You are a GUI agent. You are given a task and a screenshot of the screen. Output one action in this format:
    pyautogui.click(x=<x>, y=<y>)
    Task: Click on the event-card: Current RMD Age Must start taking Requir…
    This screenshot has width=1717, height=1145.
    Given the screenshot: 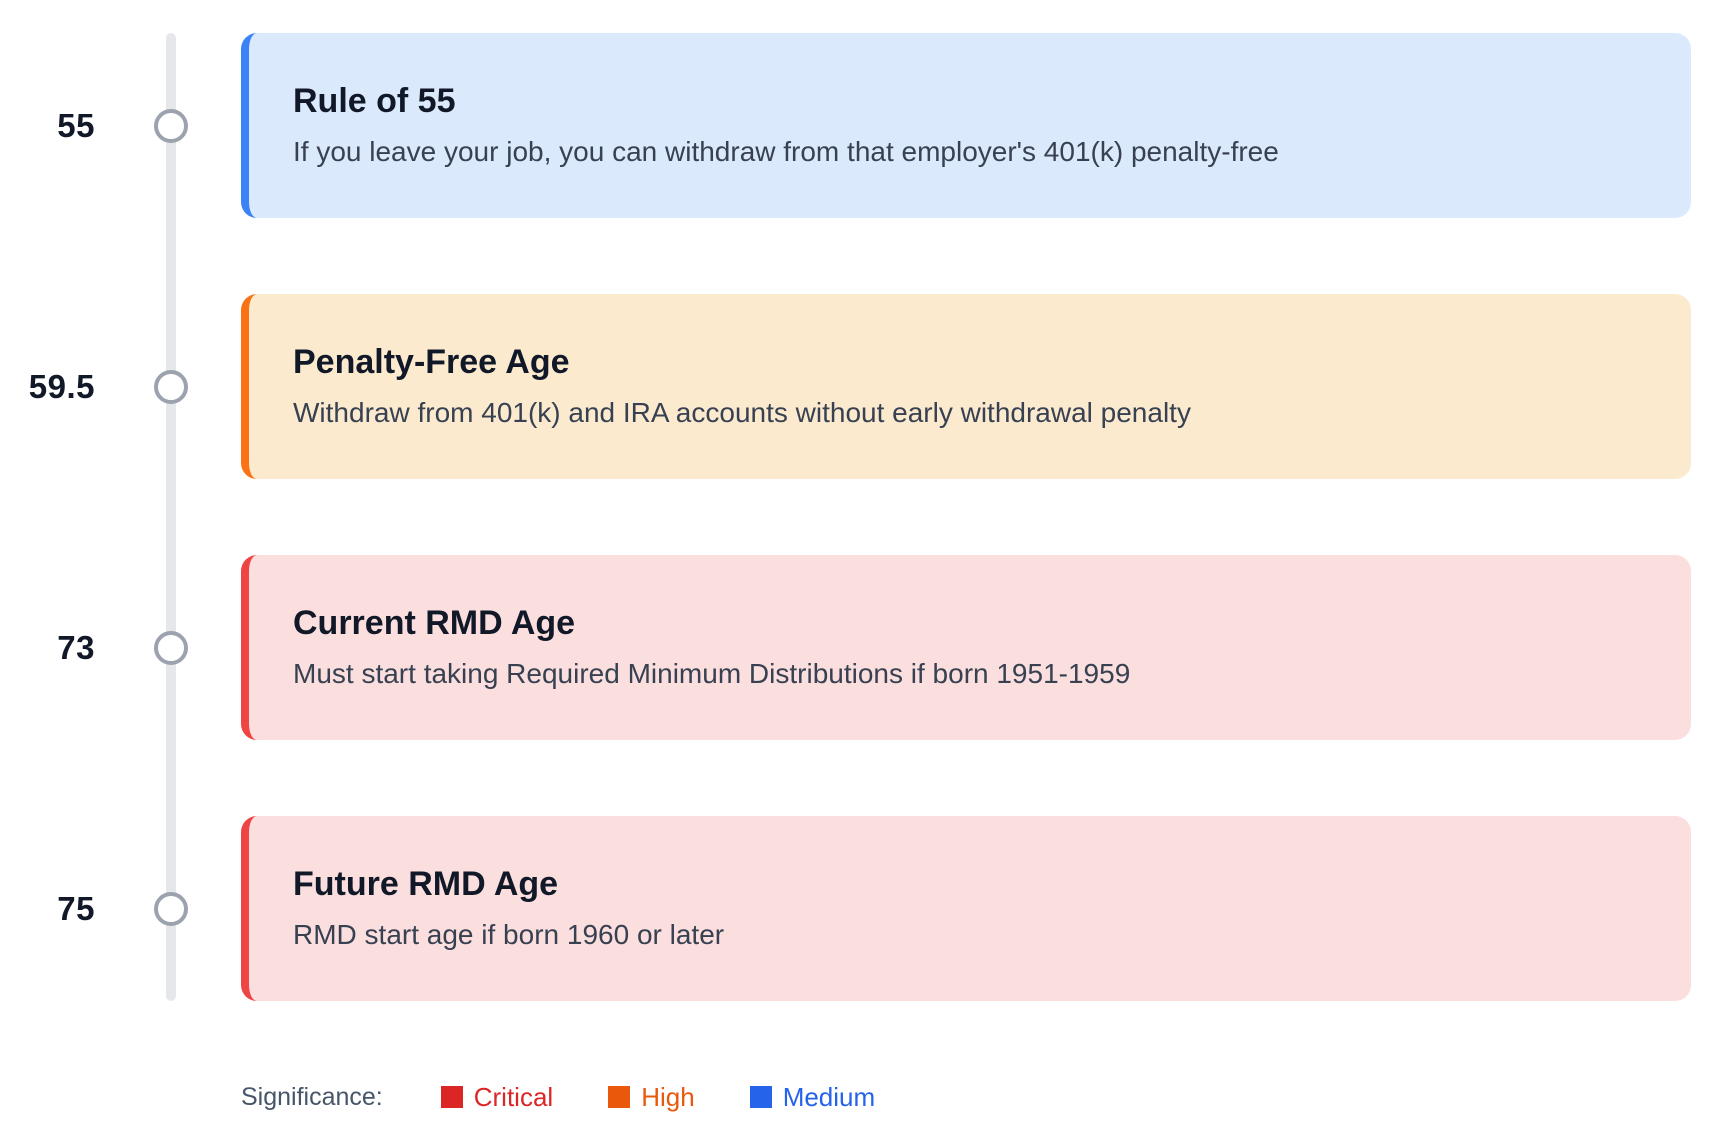 What is the action you would take?
    pyautogui.click(x=966, y=647)
    